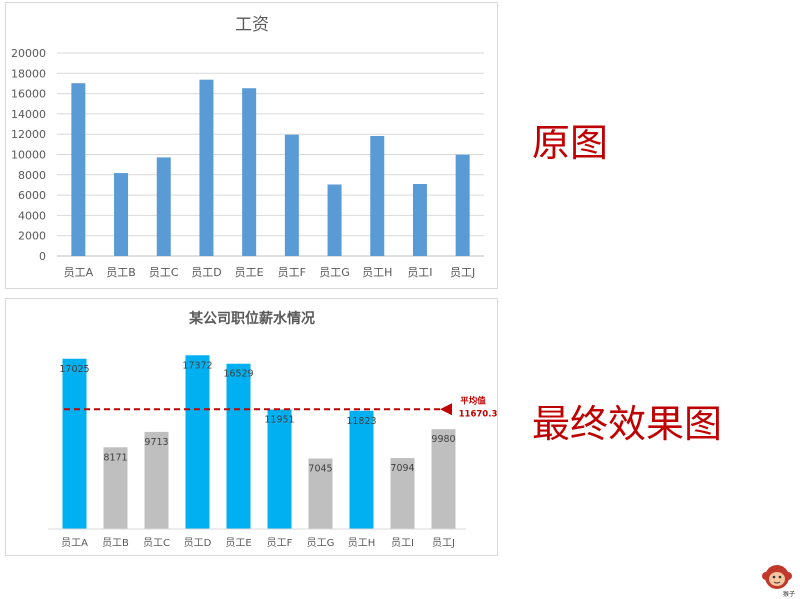 This screenshot has width=800, height=599. I want to click on data-label: 17025, so click(74, 369).